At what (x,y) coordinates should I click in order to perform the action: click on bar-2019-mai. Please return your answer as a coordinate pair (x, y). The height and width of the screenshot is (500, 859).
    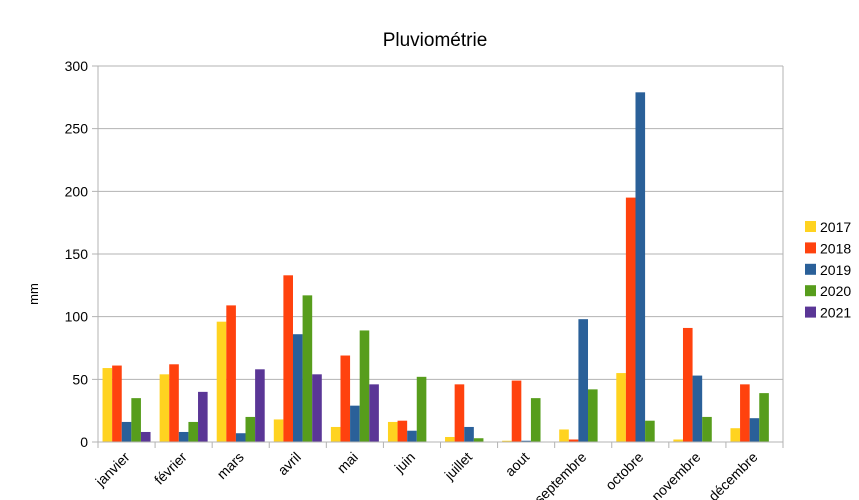
    Looking at the image, I should click on (355, 423).